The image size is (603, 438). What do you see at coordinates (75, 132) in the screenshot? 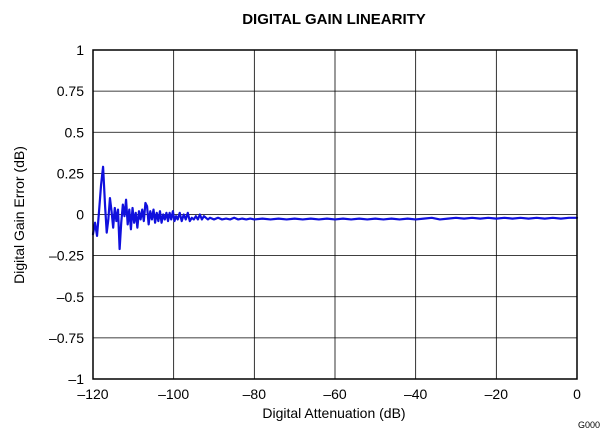
I see `y-tick-label: 0.5` at bounding box center [75, 132].